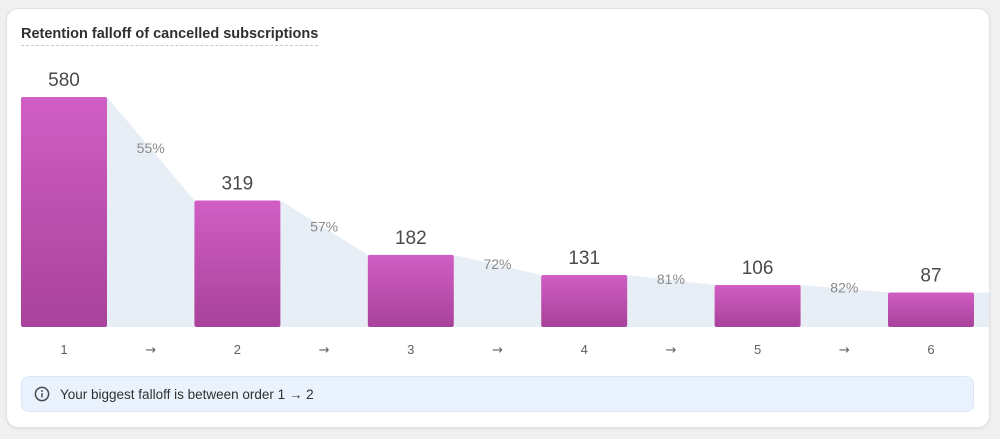  I want to click on step-percentage-label: 81%, so click(671, 279).